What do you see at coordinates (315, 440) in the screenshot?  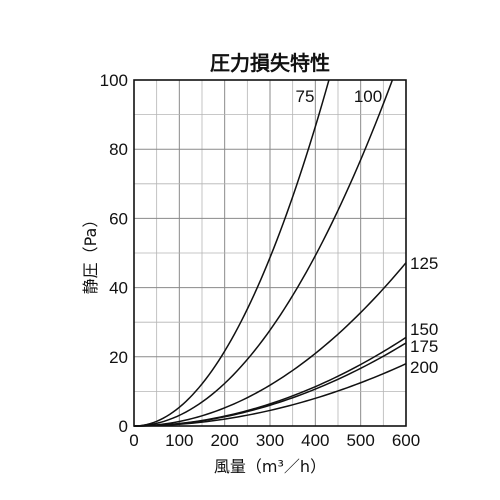 I see `x-tick-label: 400` at bounding box center [315, 440].